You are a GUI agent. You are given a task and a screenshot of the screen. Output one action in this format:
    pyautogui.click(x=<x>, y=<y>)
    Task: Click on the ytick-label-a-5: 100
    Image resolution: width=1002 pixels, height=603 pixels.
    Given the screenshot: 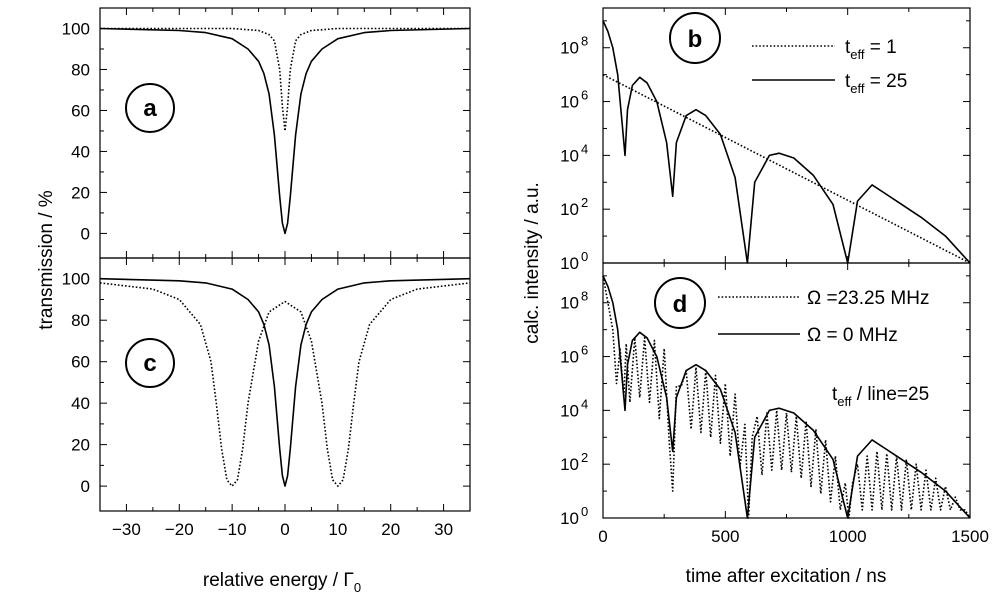 What is the action you would take?
    pyautogui.click(x=76, y=28)
    